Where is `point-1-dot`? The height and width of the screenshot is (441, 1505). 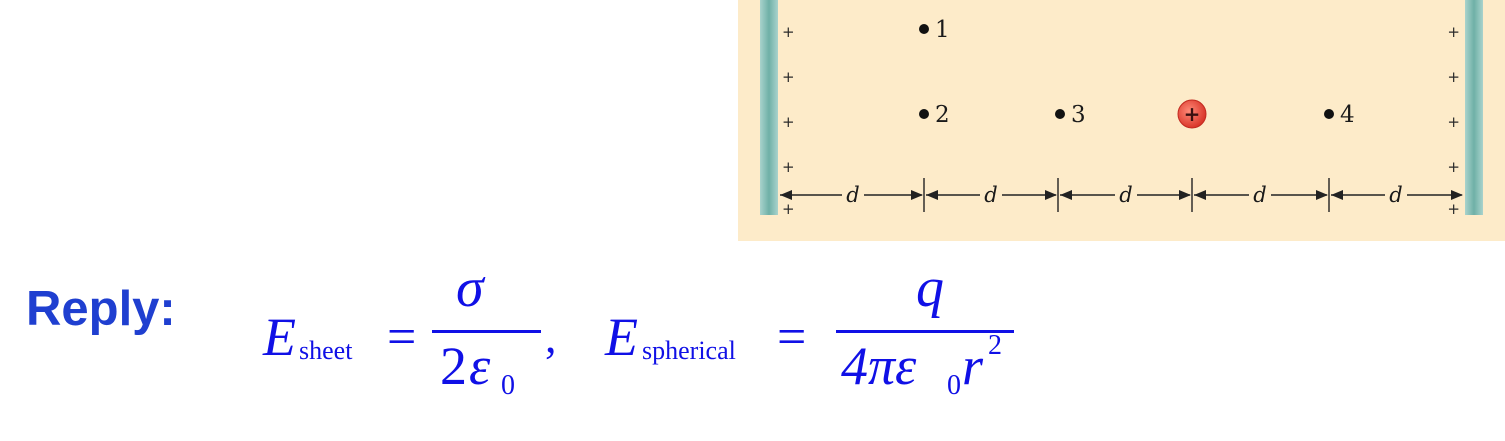
point-1-dot is located at coordinates (924, 29).